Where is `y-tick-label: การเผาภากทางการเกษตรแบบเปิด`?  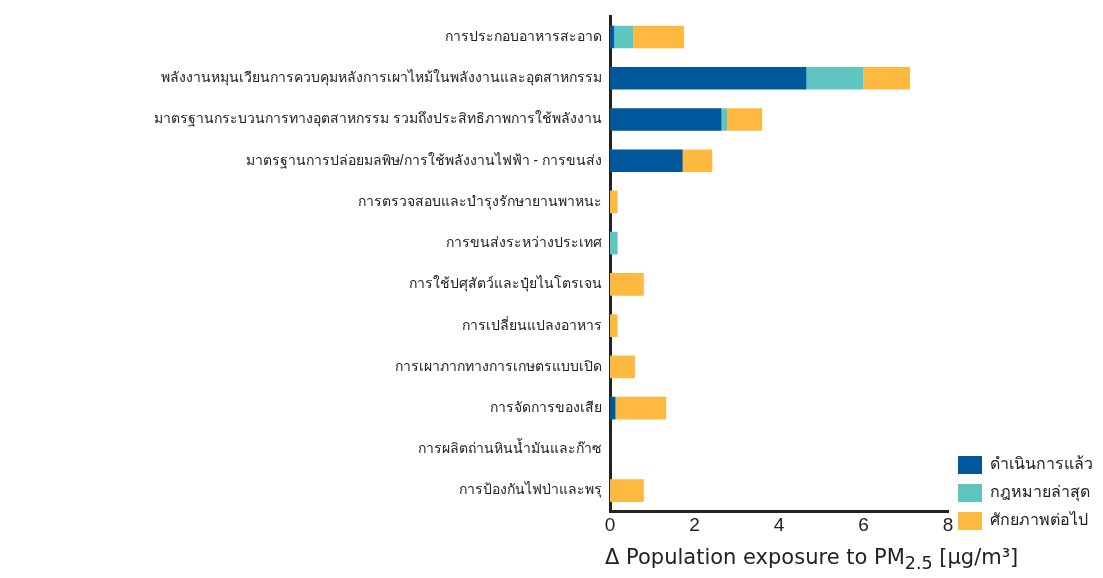 y-tick-label: การเผาภากทางการเกษตรแบบเปิด is located at coordinates (498, 365).